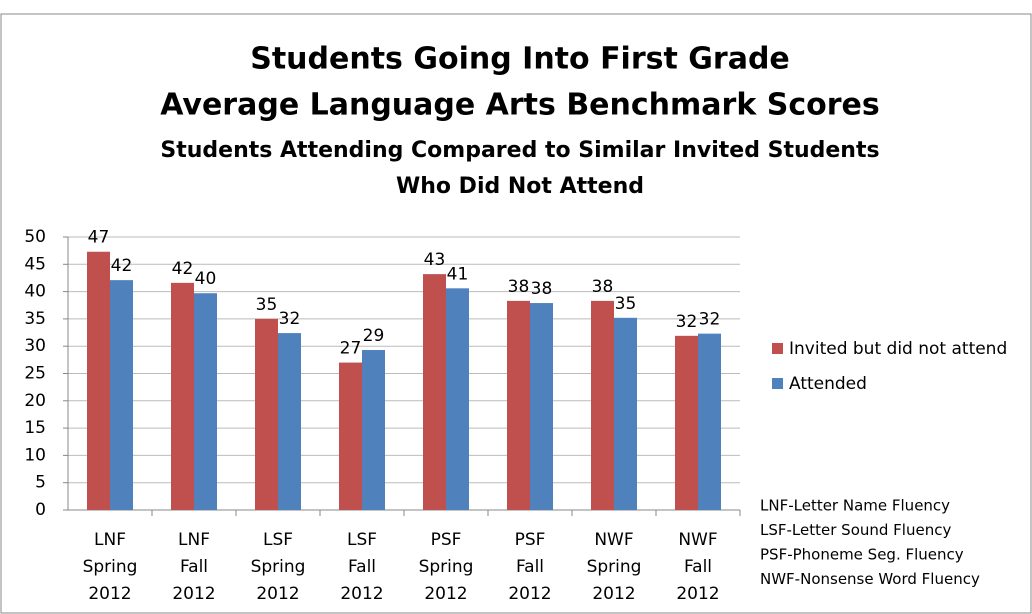  What do you see at coordinates (35, 264) in the screenshot?
I see `y-tick-label: 45` at bounding box center [35, 264].